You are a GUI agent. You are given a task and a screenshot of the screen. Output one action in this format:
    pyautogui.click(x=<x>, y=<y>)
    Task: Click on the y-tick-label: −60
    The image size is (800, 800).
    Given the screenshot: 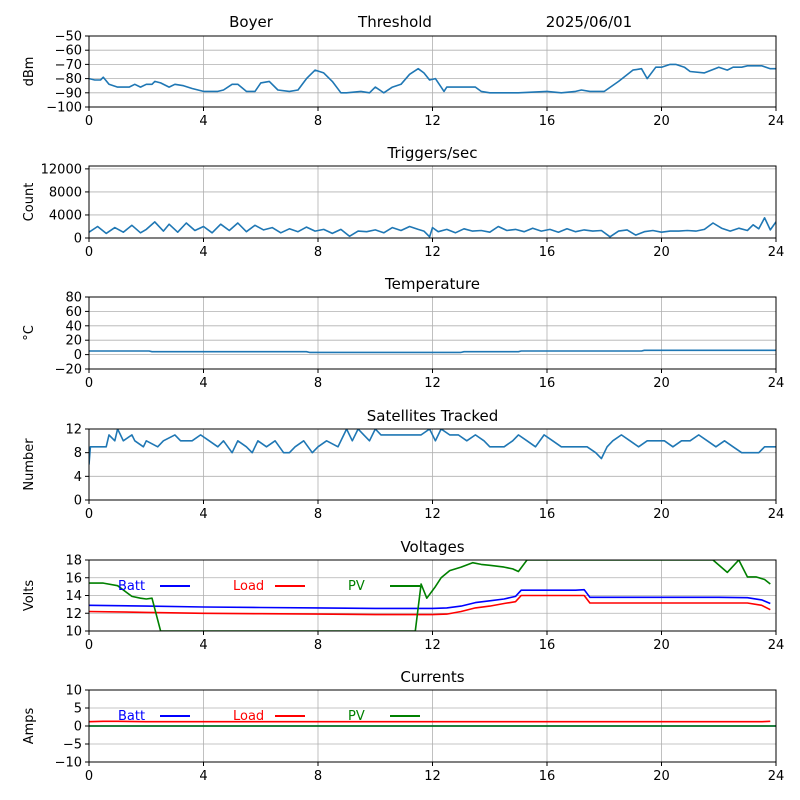 What is the action you would take?
    pyautogui.click(x=68, y=51)
    